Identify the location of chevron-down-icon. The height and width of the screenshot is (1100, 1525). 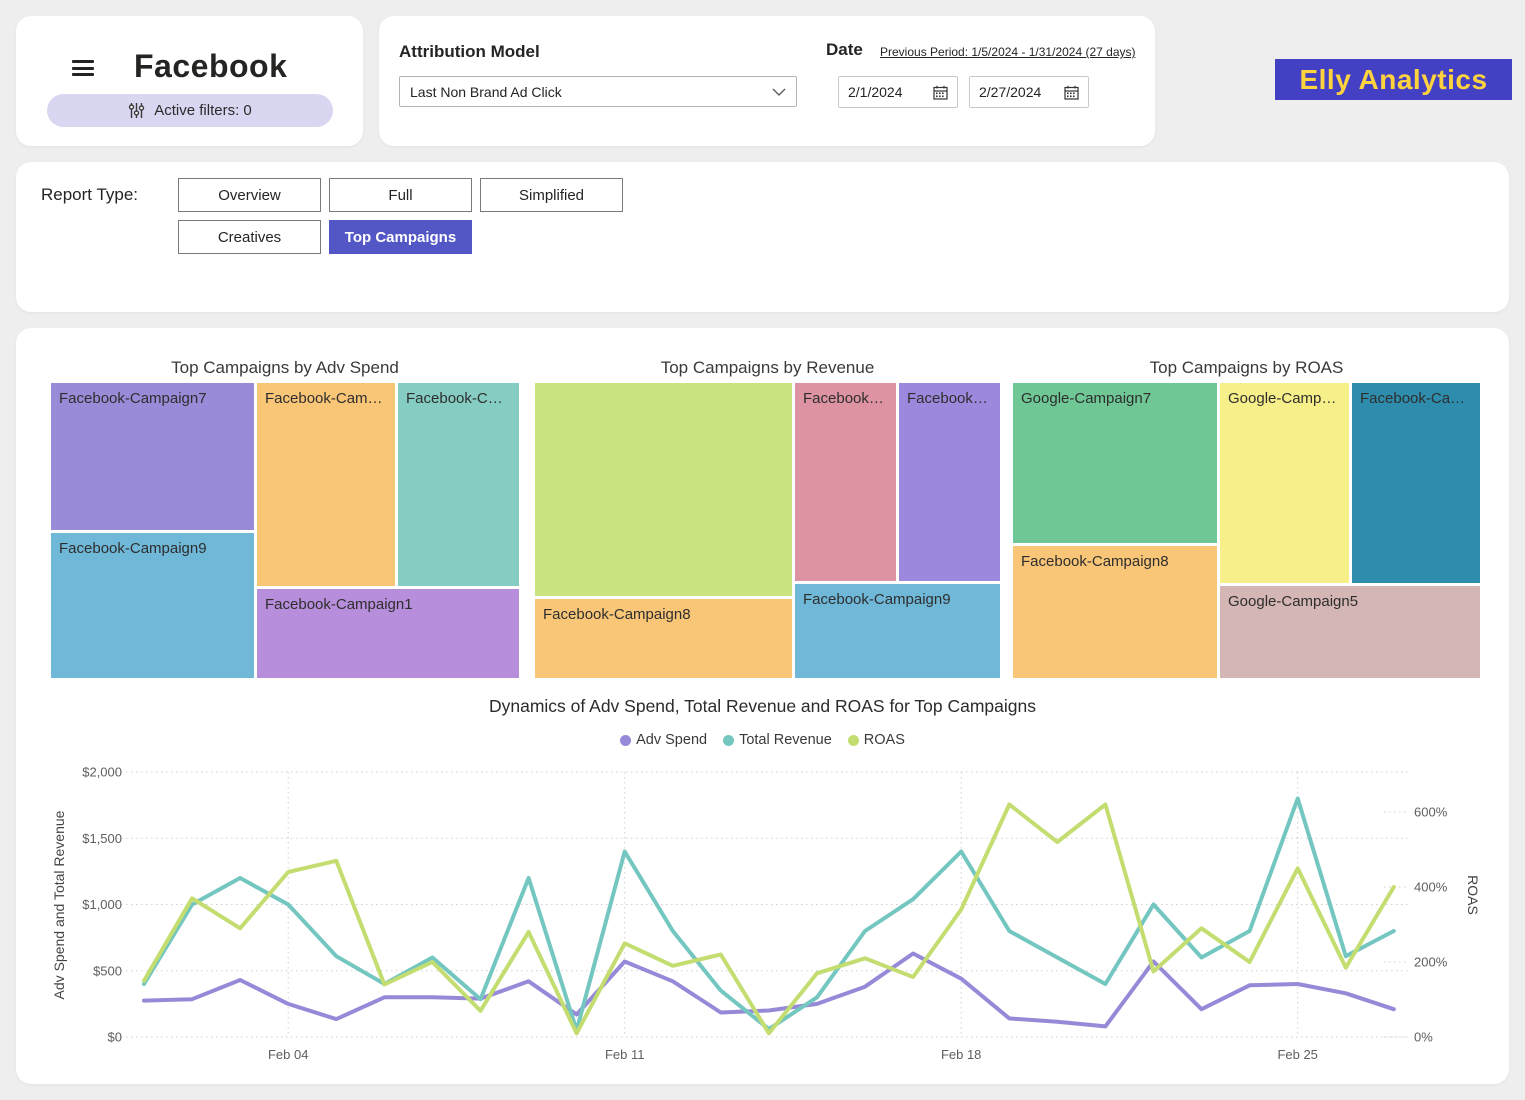
(779, 92).